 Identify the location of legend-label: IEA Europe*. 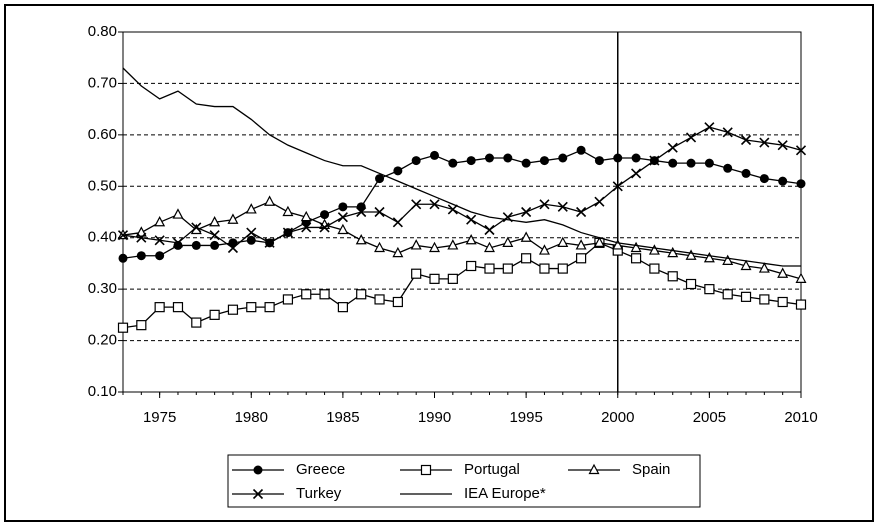
(505, 493).